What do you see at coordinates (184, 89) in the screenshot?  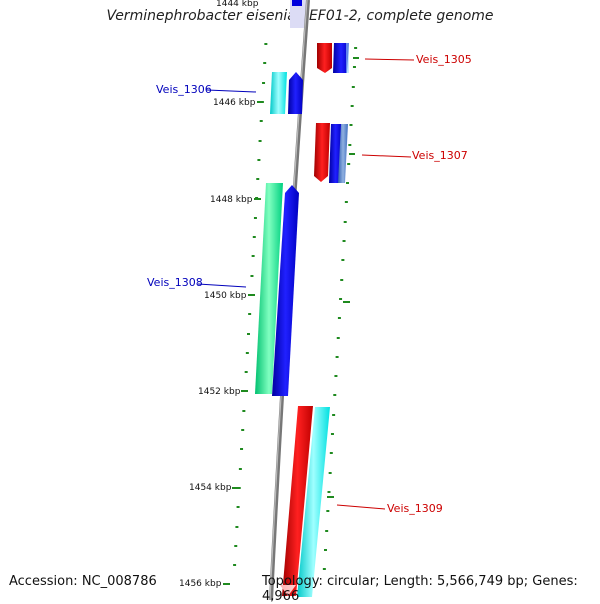 I see `gene-label-veis-1306: Veis_1306` at bounding box center [184, 89].